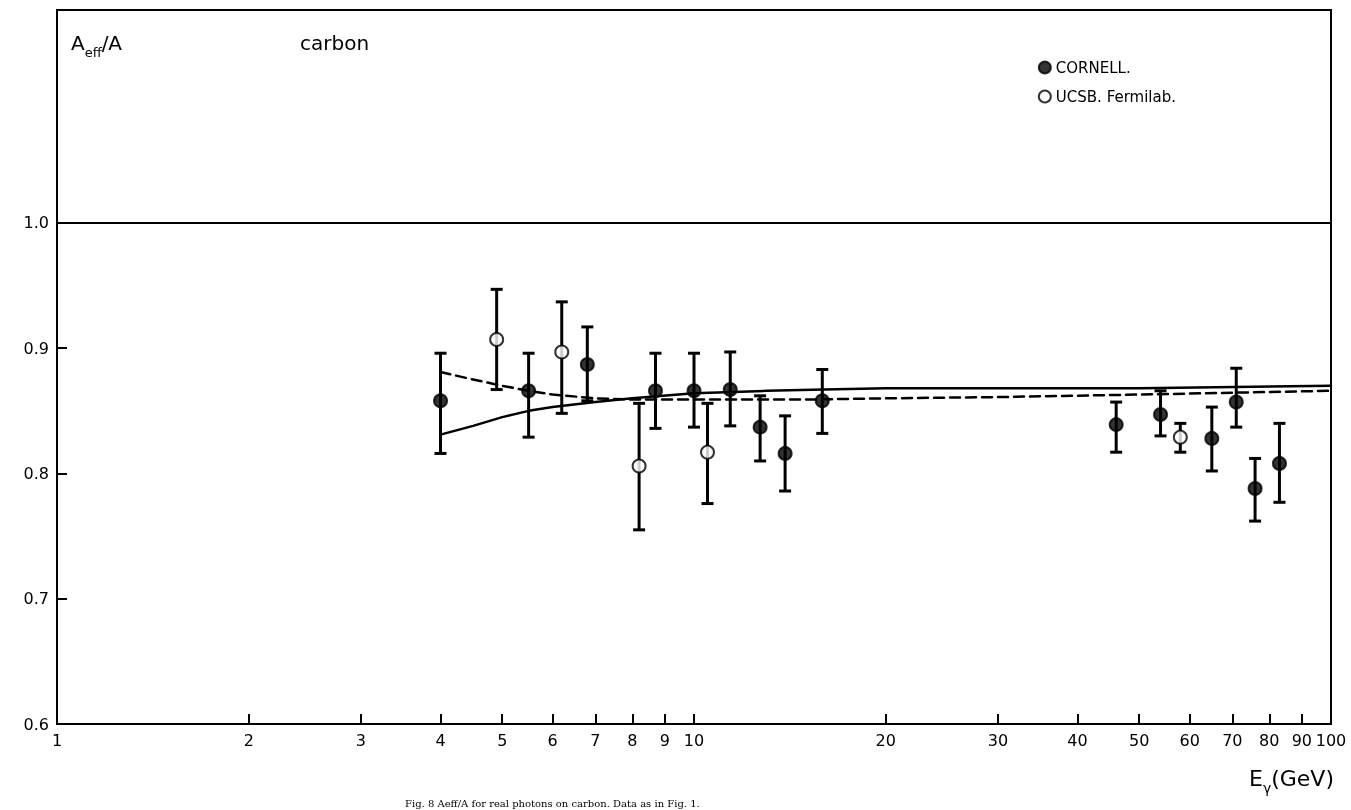 The width and height of the screenshot is (1351, 810). What do you see at coordinates (1269, 740) in the screenshot?
I see `x-tick-label: 80` at bounding box center [1269, 740].